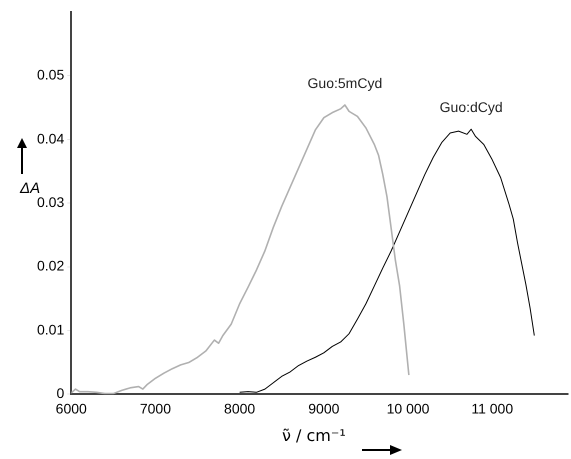 The image size is (571, 459). What do you see at coordinates (156, 408) in the screenshot?
I see `x-tick-label: 7000` at bounding box center [156, 408].